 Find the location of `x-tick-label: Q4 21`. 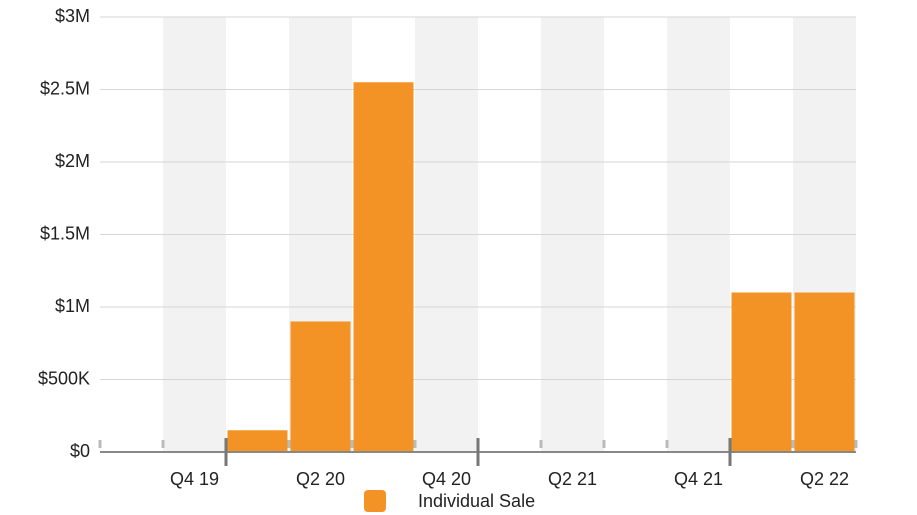

x-tick-label: Q4 21 is located at coordinates (698, 479).